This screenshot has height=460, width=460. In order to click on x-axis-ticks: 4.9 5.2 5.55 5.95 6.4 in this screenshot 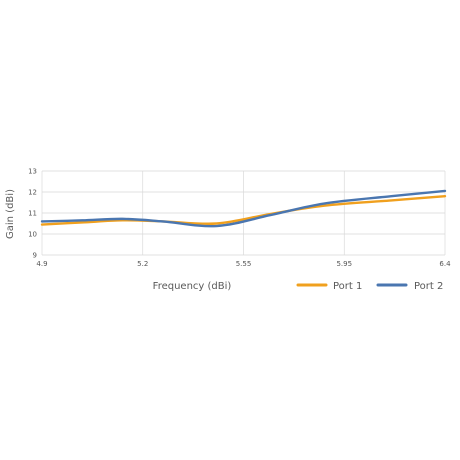, I will do `click(243, 264)`.